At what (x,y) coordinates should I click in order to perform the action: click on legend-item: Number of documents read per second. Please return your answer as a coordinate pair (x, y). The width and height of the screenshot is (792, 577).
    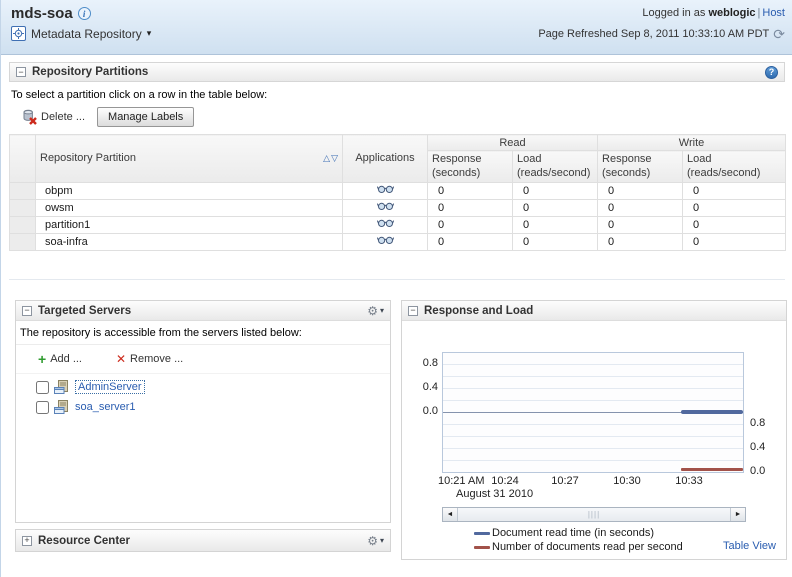
    Looking at the image, I should click on (578, 547).